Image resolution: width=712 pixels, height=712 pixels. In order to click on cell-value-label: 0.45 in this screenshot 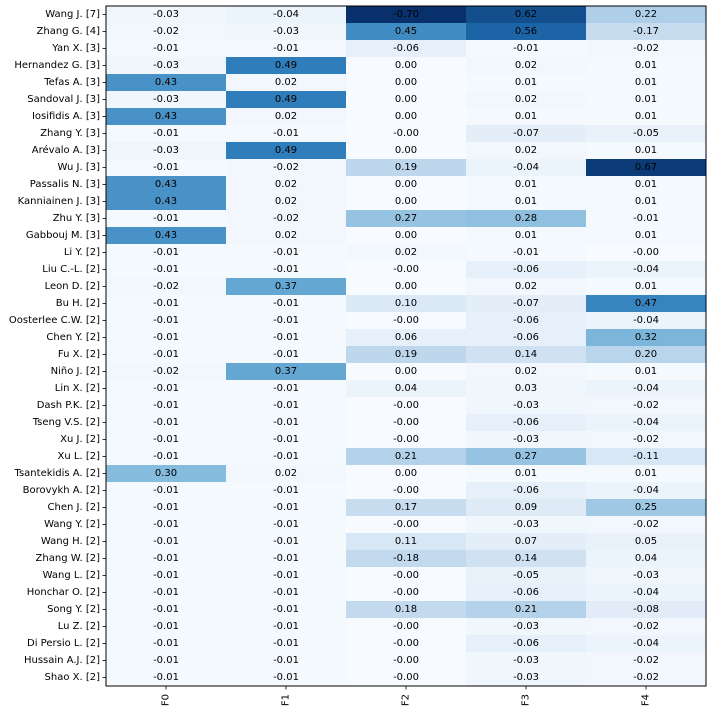, I will do `click(406, 31)`.